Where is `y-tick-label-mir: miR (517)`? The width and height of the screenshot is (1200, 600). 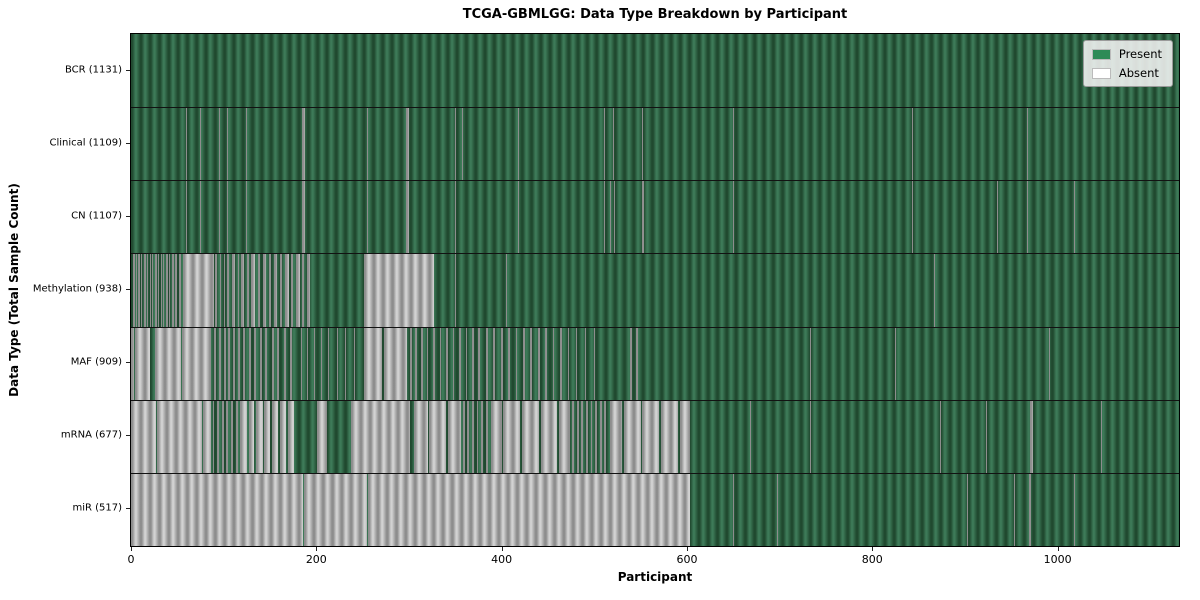 y-tick-label-mir: miR (517) is located at coordinates (97, 508).